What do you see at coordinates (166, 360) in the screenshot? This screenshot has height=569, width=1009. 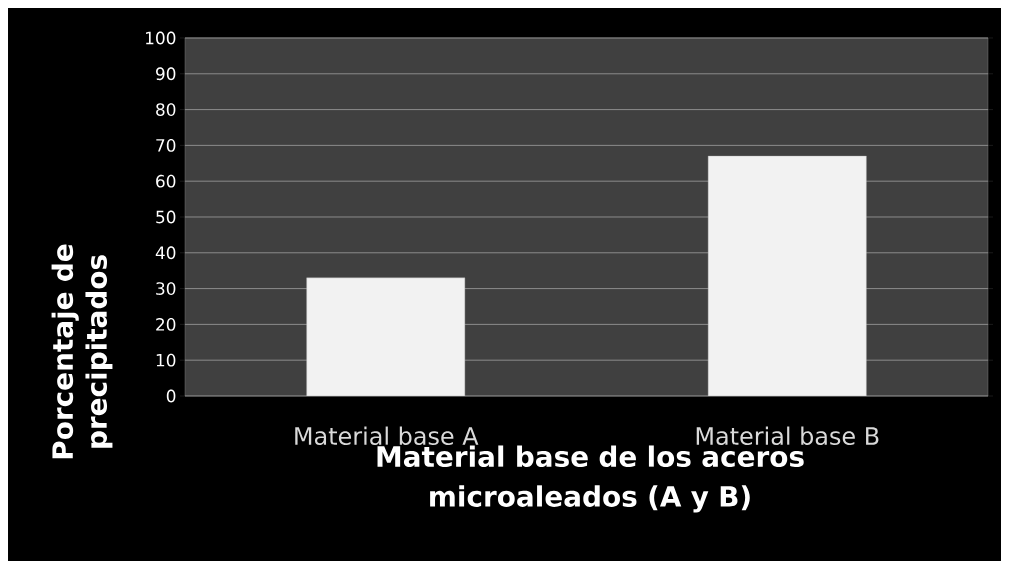 I see `y-tick-label: 10` at bounding box center [166, 360].